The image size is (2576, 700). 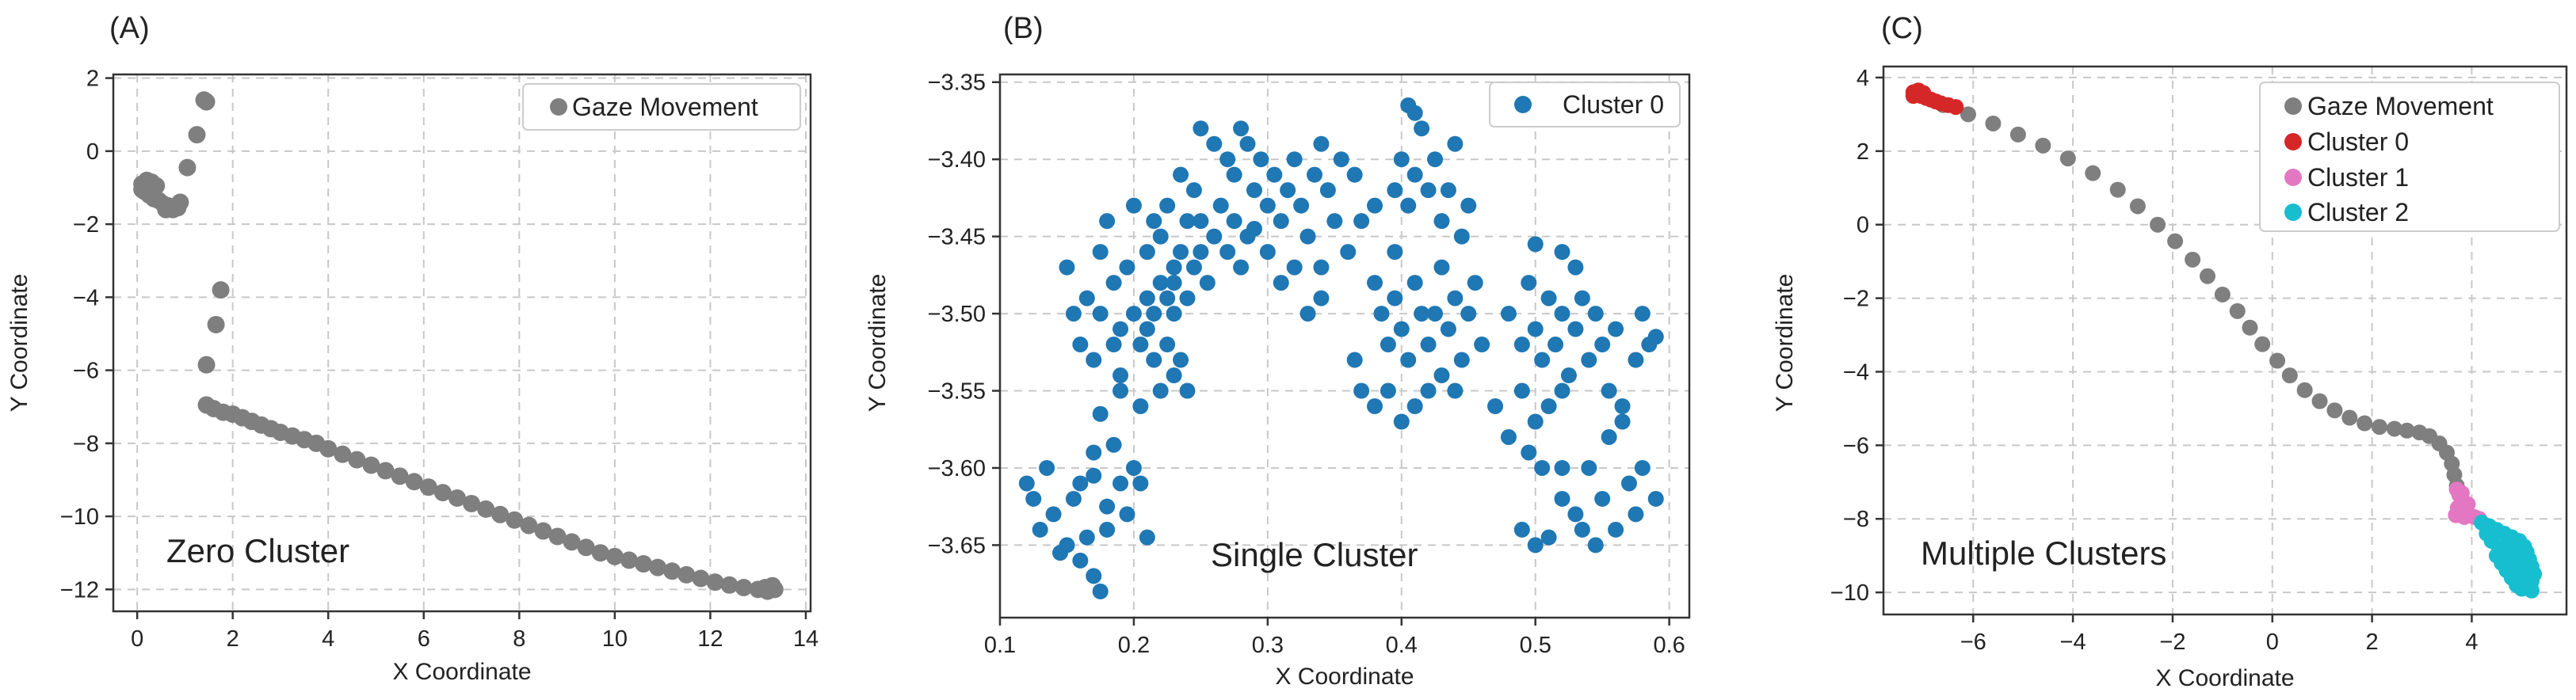 I want to click on panel-b-x-tick-label: 0.2, so click(x=1134, y=645).